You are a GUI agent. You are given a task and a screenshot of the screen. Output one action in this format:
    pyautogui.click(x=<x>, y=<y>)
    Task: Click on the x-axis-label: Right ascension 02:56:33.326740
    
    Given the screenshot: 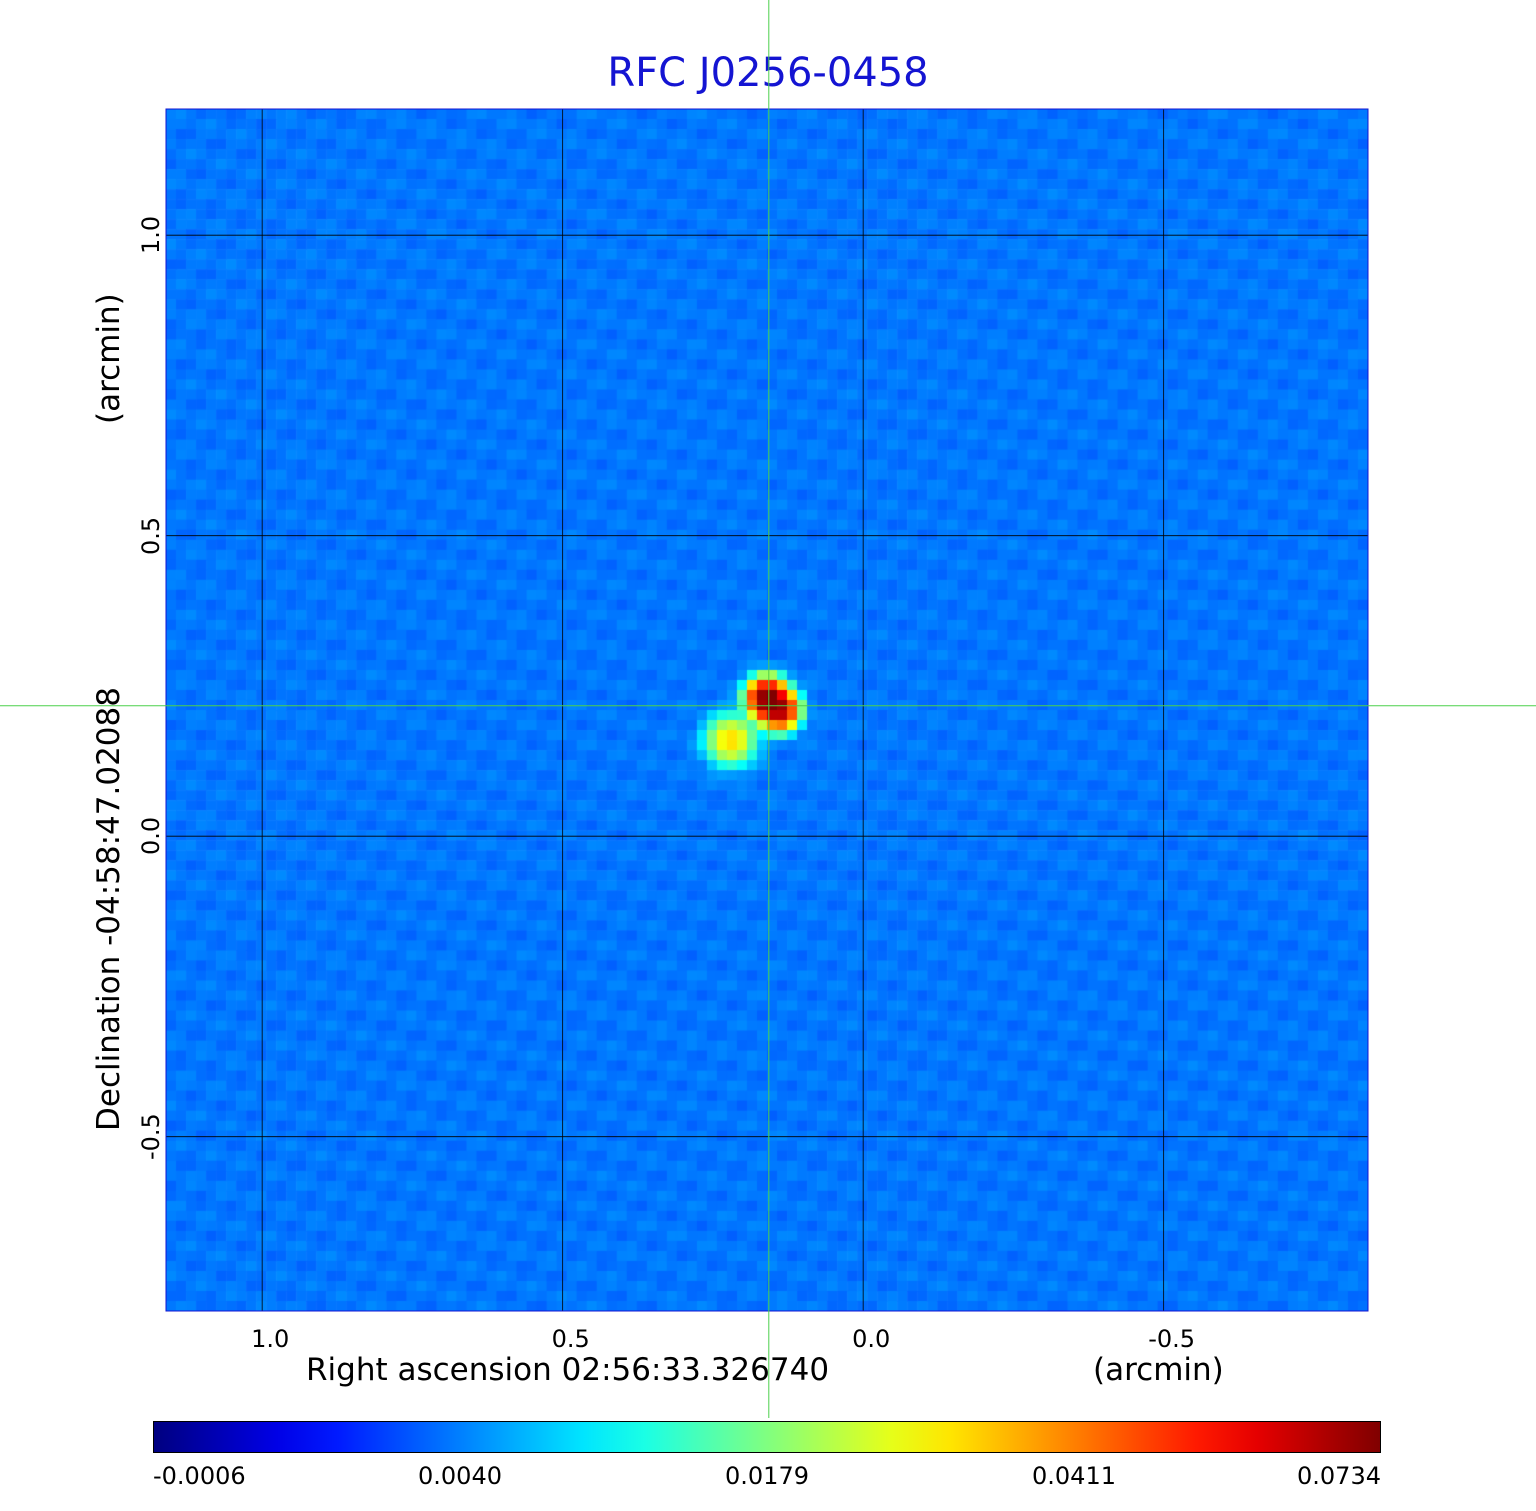 What is the action you would take?
    pyautogui.click(x=568, y=1370)
    